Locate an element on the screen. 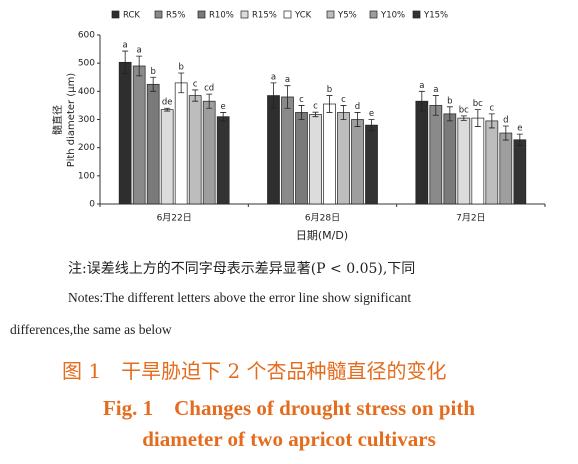 The width and height of the screenshot is (578, 464). figure-title-cn: 图 1 干旱胁迫下 2 个杏品种髓直径的变化 is located at coordinates (254, 371).